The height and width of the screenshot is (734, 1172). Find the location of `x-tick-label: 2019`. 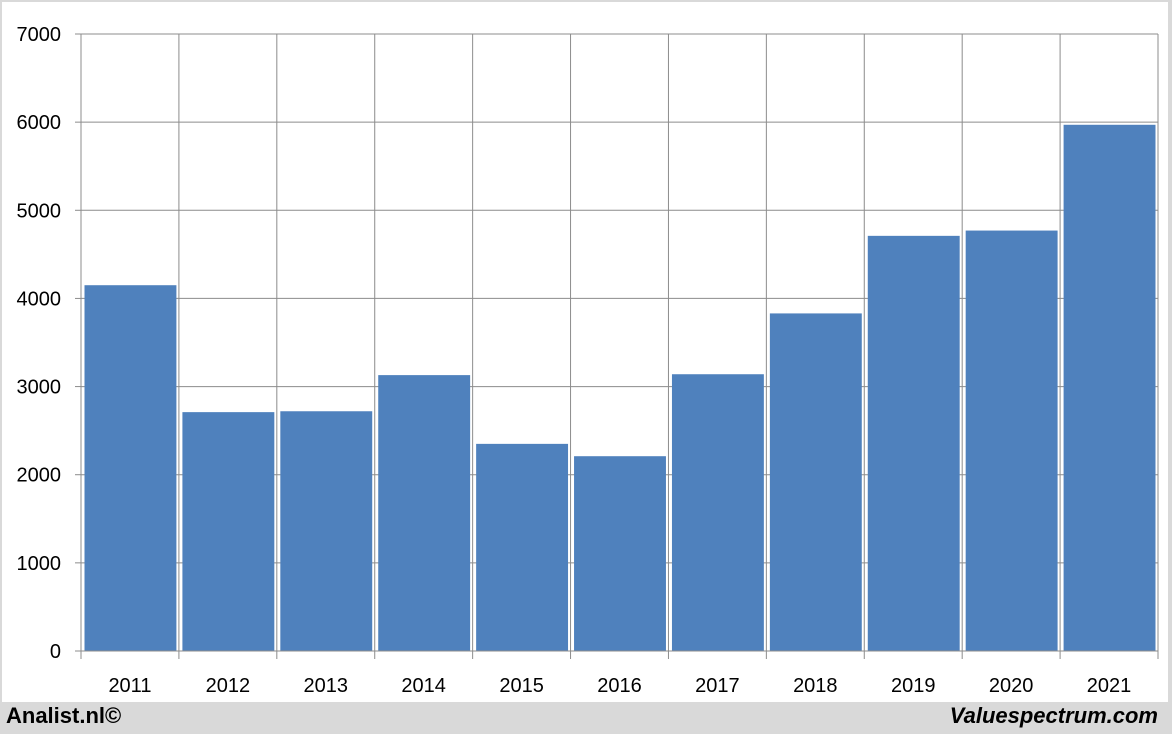

x-tick-label: 2019 is located at coordinates (913, 686).